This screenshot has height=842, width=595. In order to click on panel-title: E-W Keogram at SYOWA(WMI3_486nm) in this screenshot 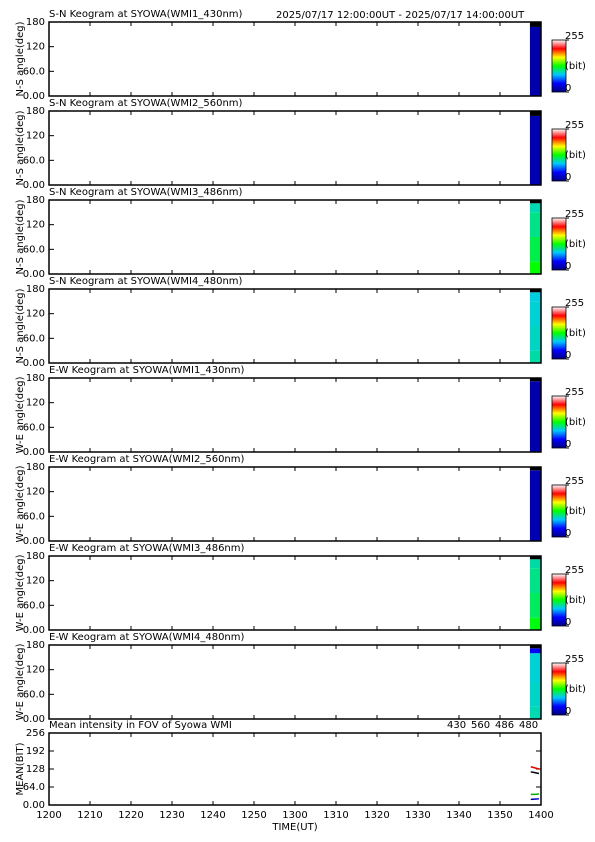, I will do `click(147, 548)`.